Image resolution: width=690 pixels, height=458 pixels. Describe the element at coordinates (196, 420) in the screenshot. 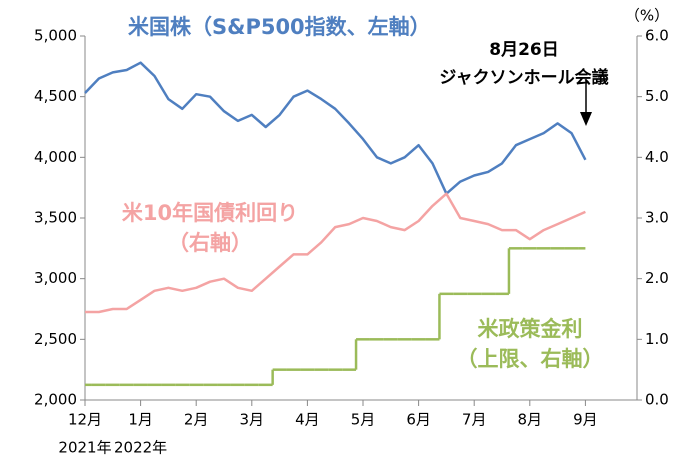

I see `x-tick-label: 2月` at that location.